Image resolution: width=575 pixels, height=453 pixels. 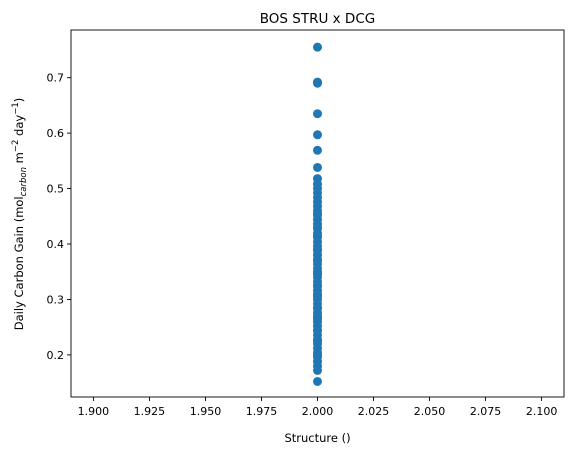 I want to click on y-axis-label-sup2: −1, so click(x=16, y=108).